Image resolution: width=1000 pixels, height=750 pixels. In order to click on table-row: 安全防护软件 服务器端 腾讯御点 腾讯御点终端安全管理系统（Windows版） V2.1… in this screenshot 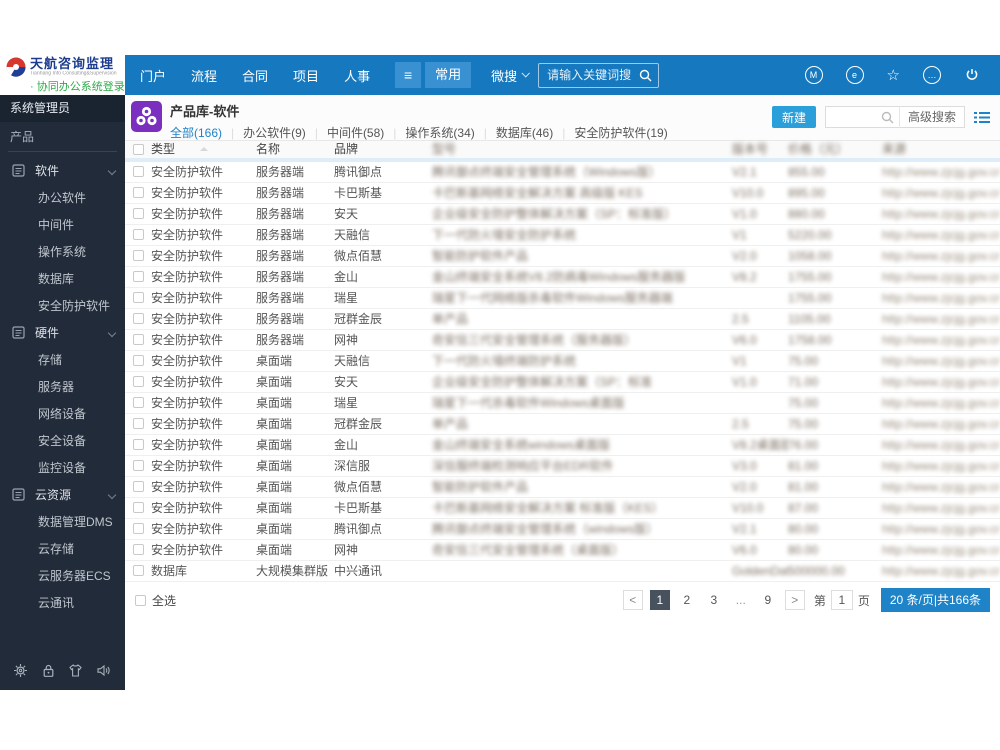, I will do `click(562, 172)`.